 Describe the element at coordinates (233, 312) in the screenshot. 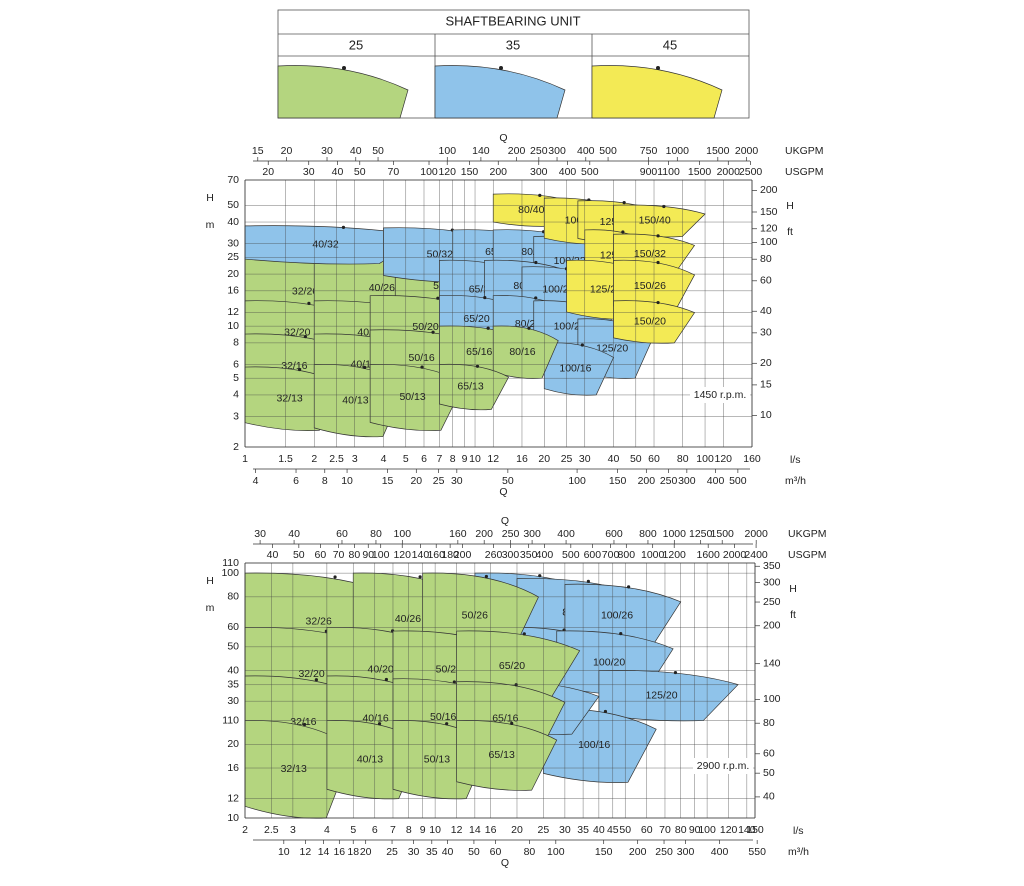

I see `y-tick-label: 12` at that location.